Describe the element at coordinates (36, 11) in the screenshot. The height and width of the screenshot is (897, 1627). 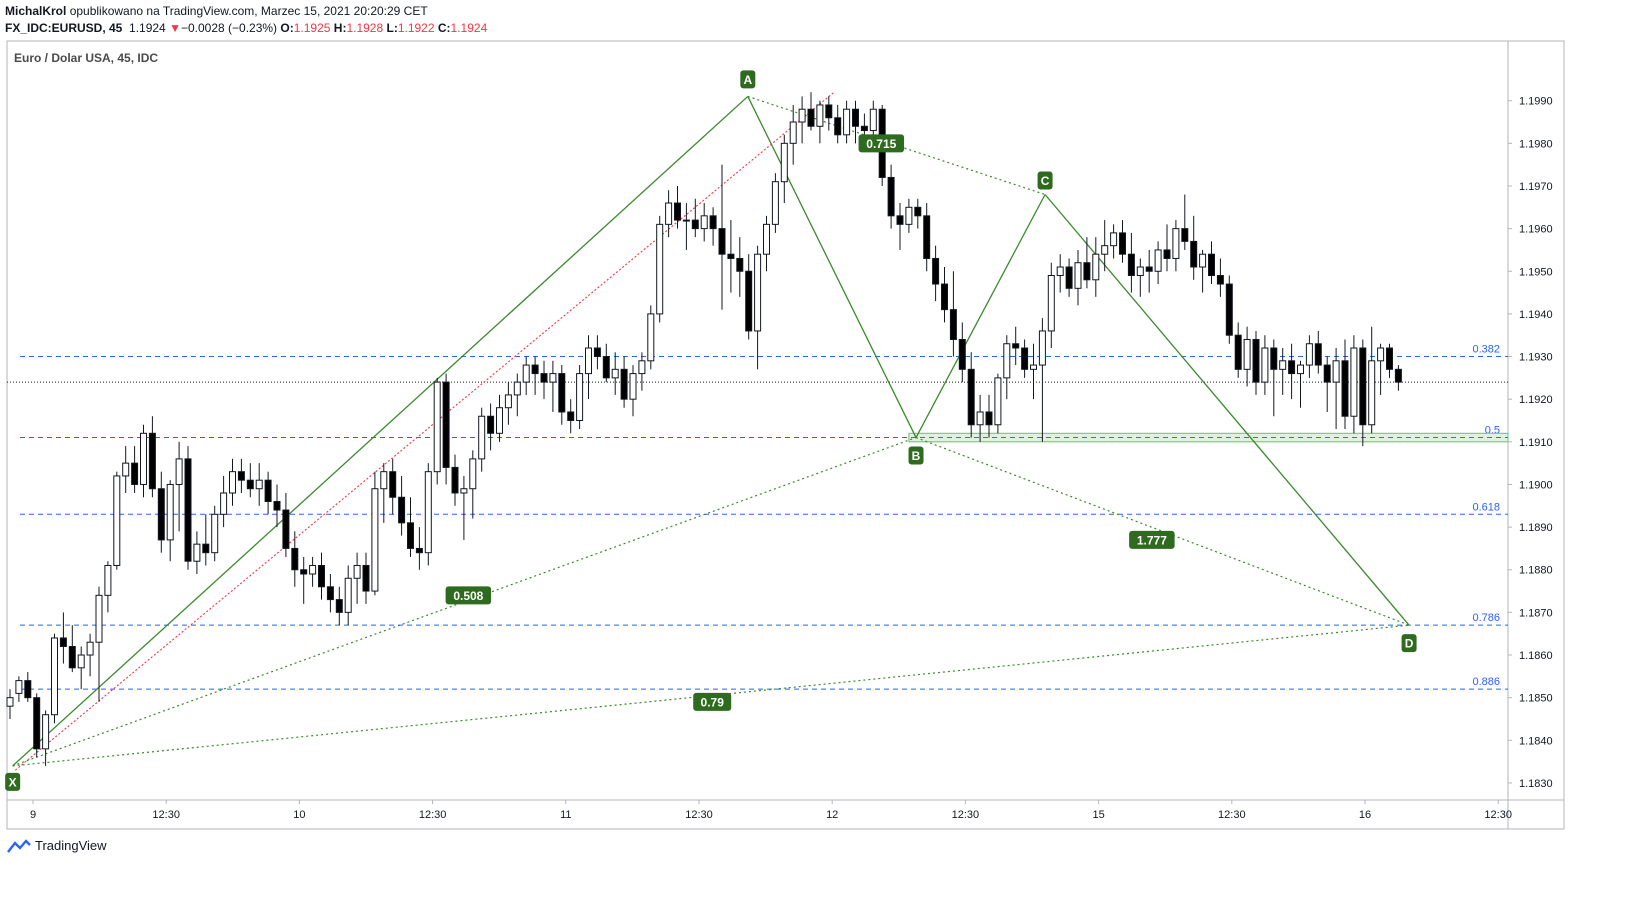
I see `author-name: MichalKrol` at that location.